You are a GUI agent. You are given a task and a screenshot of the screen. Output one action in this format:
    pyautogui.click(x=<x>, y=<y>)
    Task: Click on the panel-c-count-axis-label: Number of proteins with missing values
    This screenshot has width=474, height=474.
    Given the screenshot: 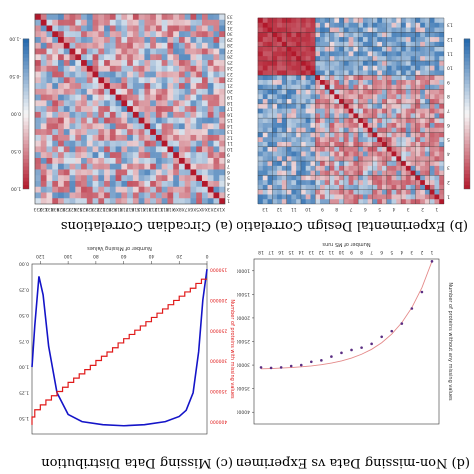 What is the action you would take?
    pyautogui.click(x=232, y=349)
    